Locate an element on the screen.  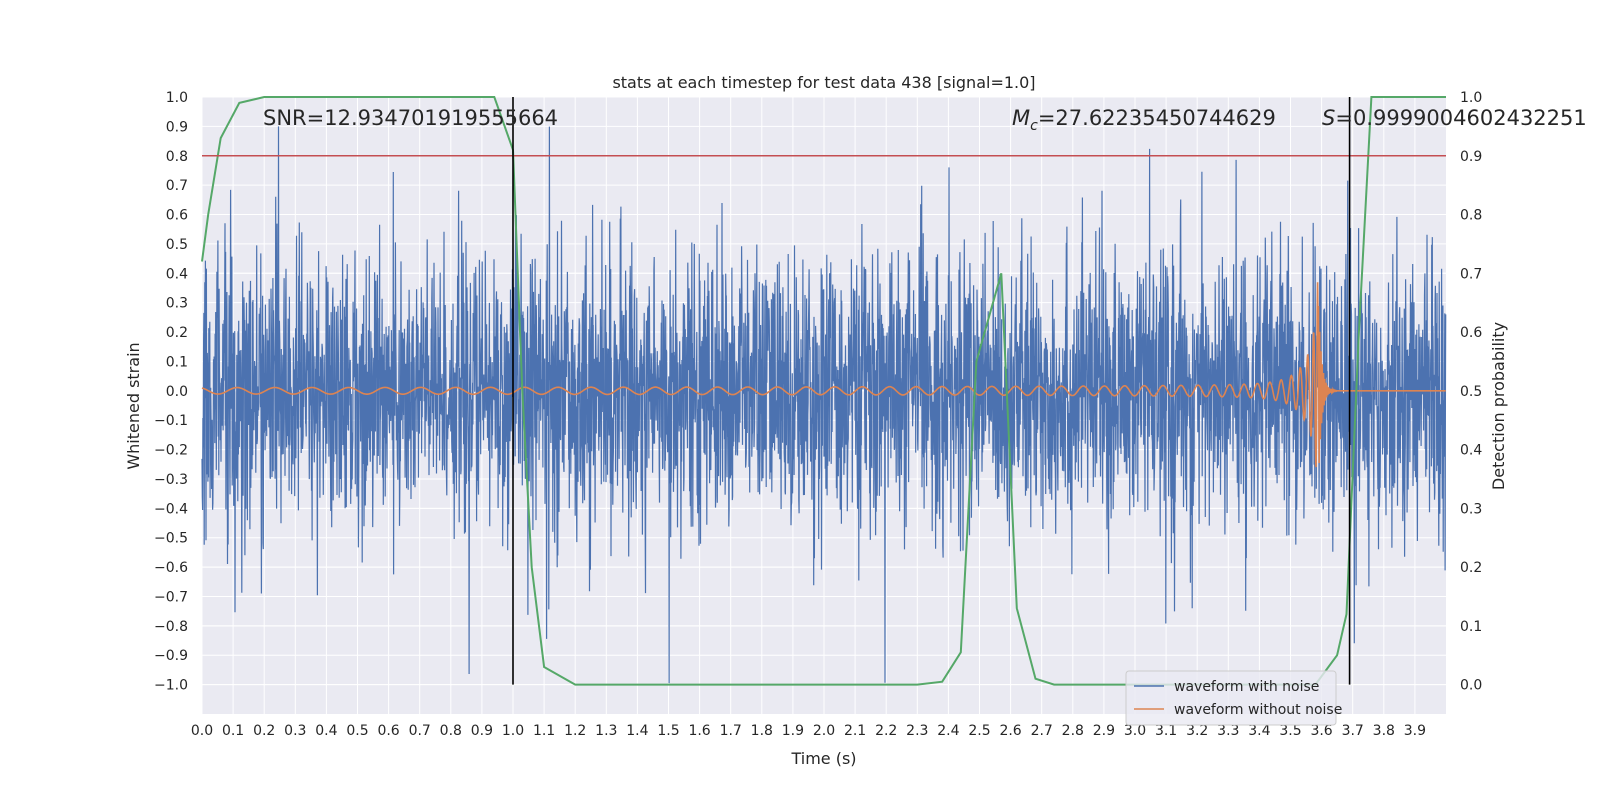
y-tick-label: −0.6 is located at coordinates (171, 568).